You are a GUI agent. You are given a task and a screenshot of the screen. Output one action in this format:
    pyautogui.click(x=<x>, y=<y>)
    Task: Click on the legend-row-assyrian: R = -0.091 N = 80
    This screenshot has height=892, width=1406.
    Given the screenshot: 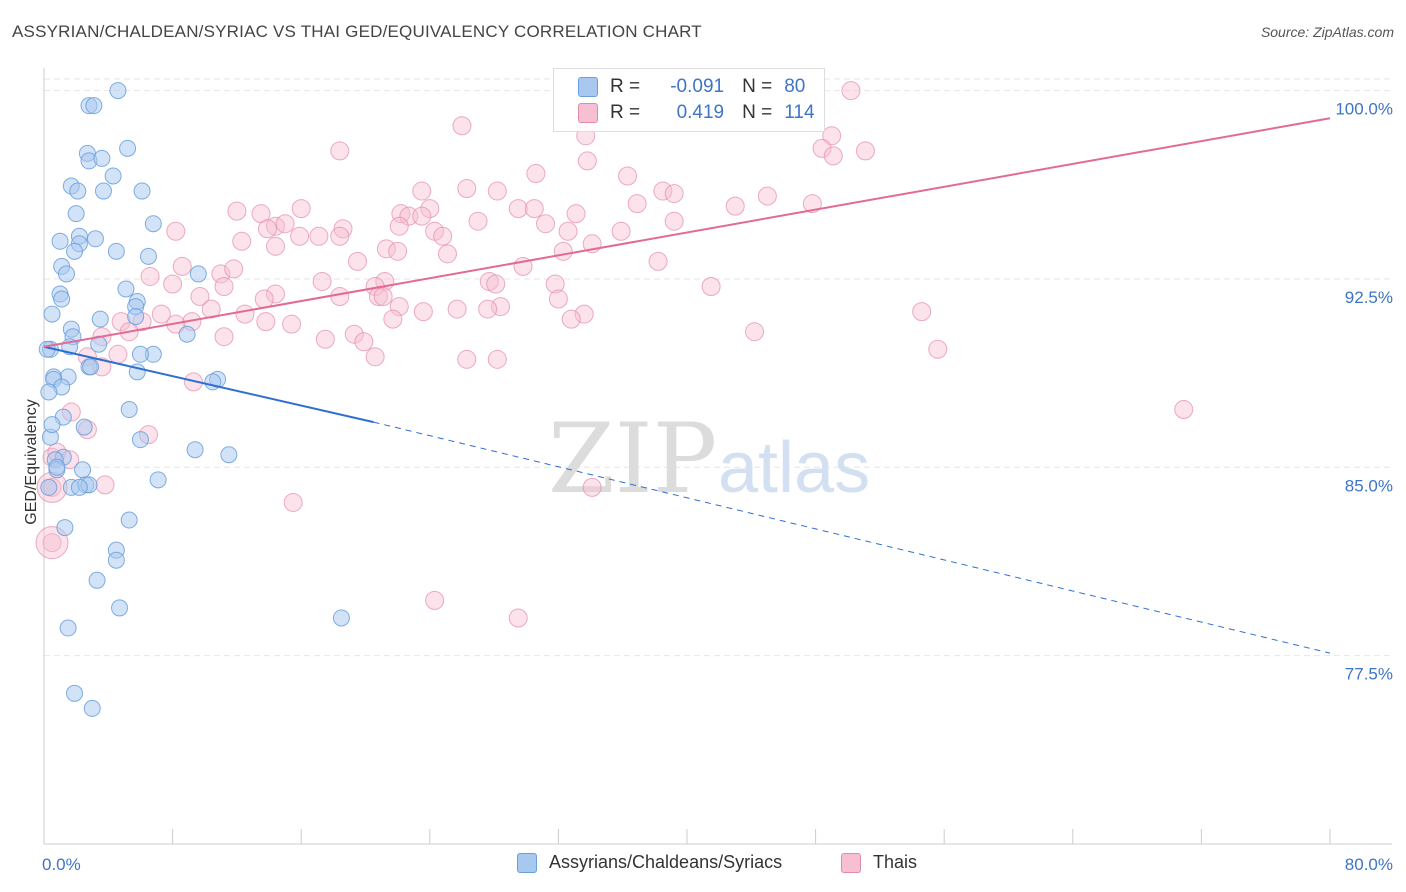 What is the action you would take?
    pyautogui.click(x=691, y=87)
    